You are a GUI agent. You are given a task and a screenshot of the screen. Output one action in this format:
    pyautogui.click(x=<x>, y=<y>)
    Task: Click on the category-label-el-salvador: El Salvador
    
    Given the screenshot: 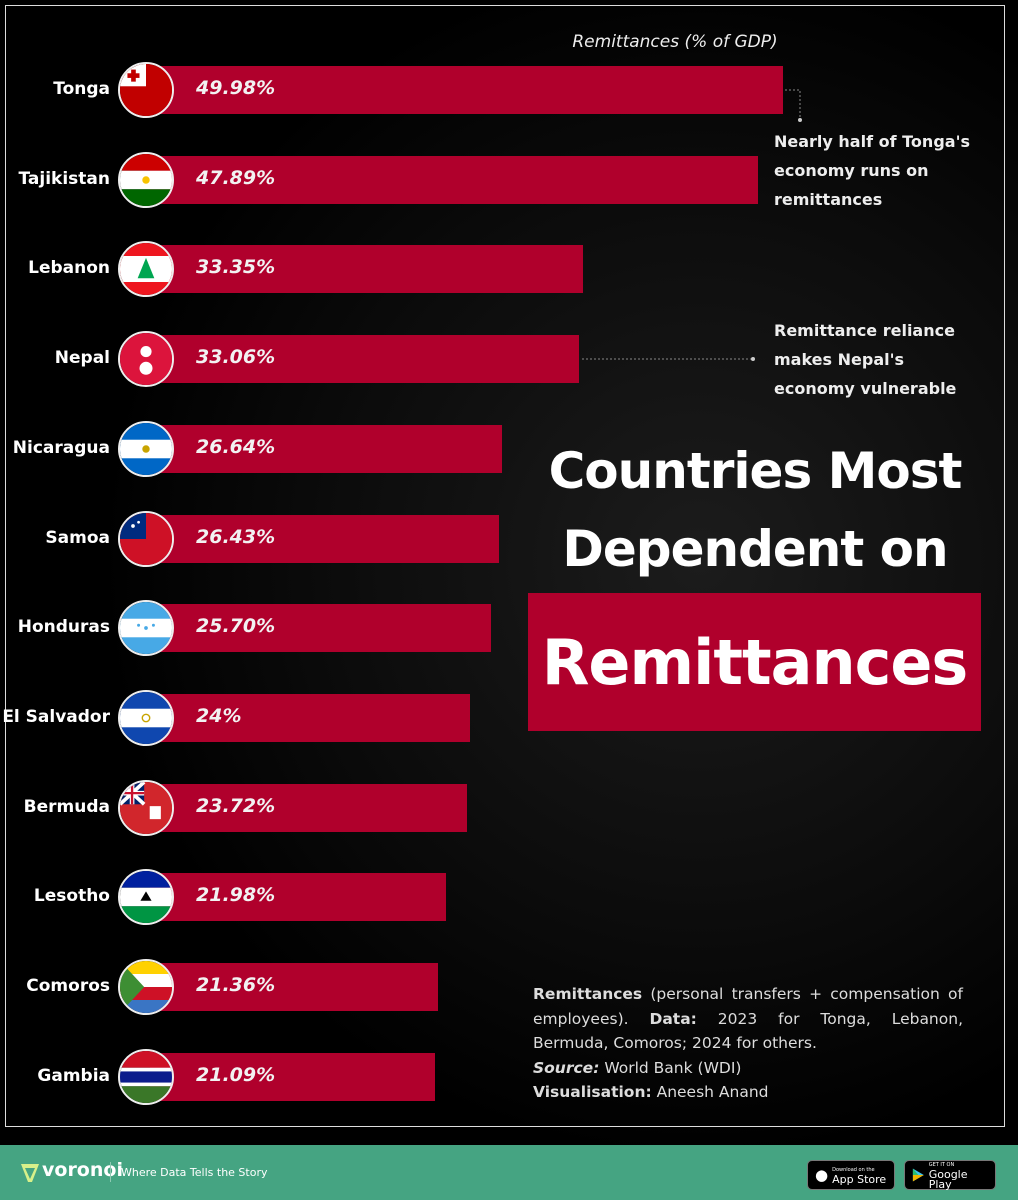 What is the action you would take?
    pyautogui.click(x=56, y=716)
    